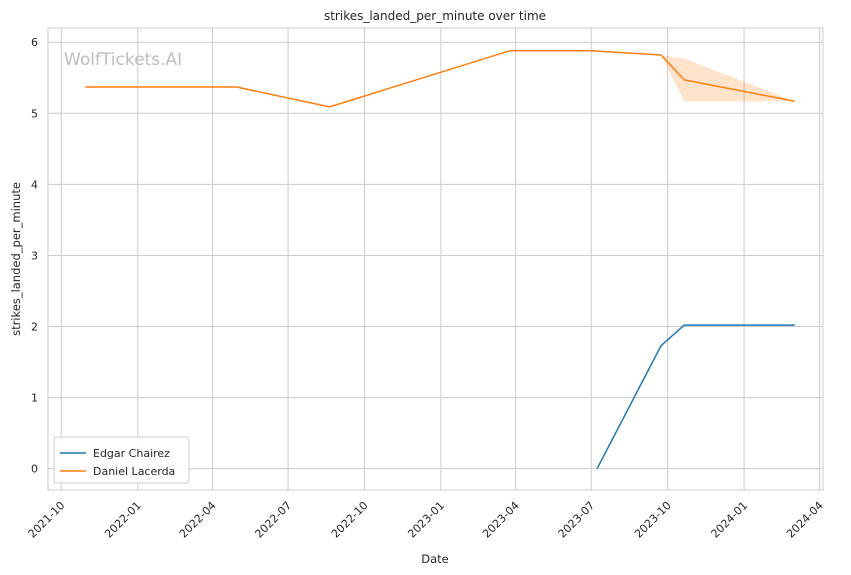 The height and width of the screenshot is (575, 851). I want to click on confidence-band, so click(728, 78).